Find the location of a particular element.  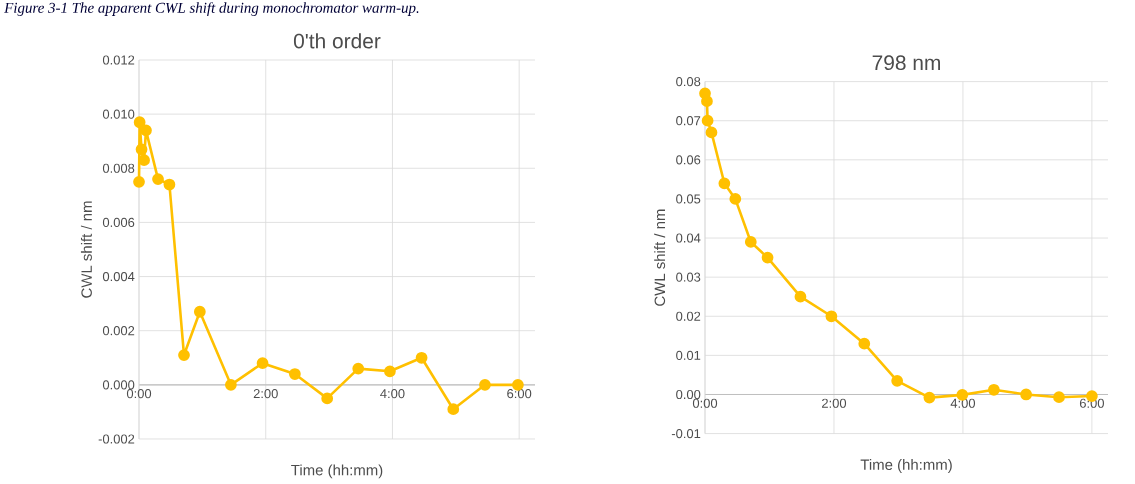

y-tick-label: 0.006 is located at coordinates (118, 222).